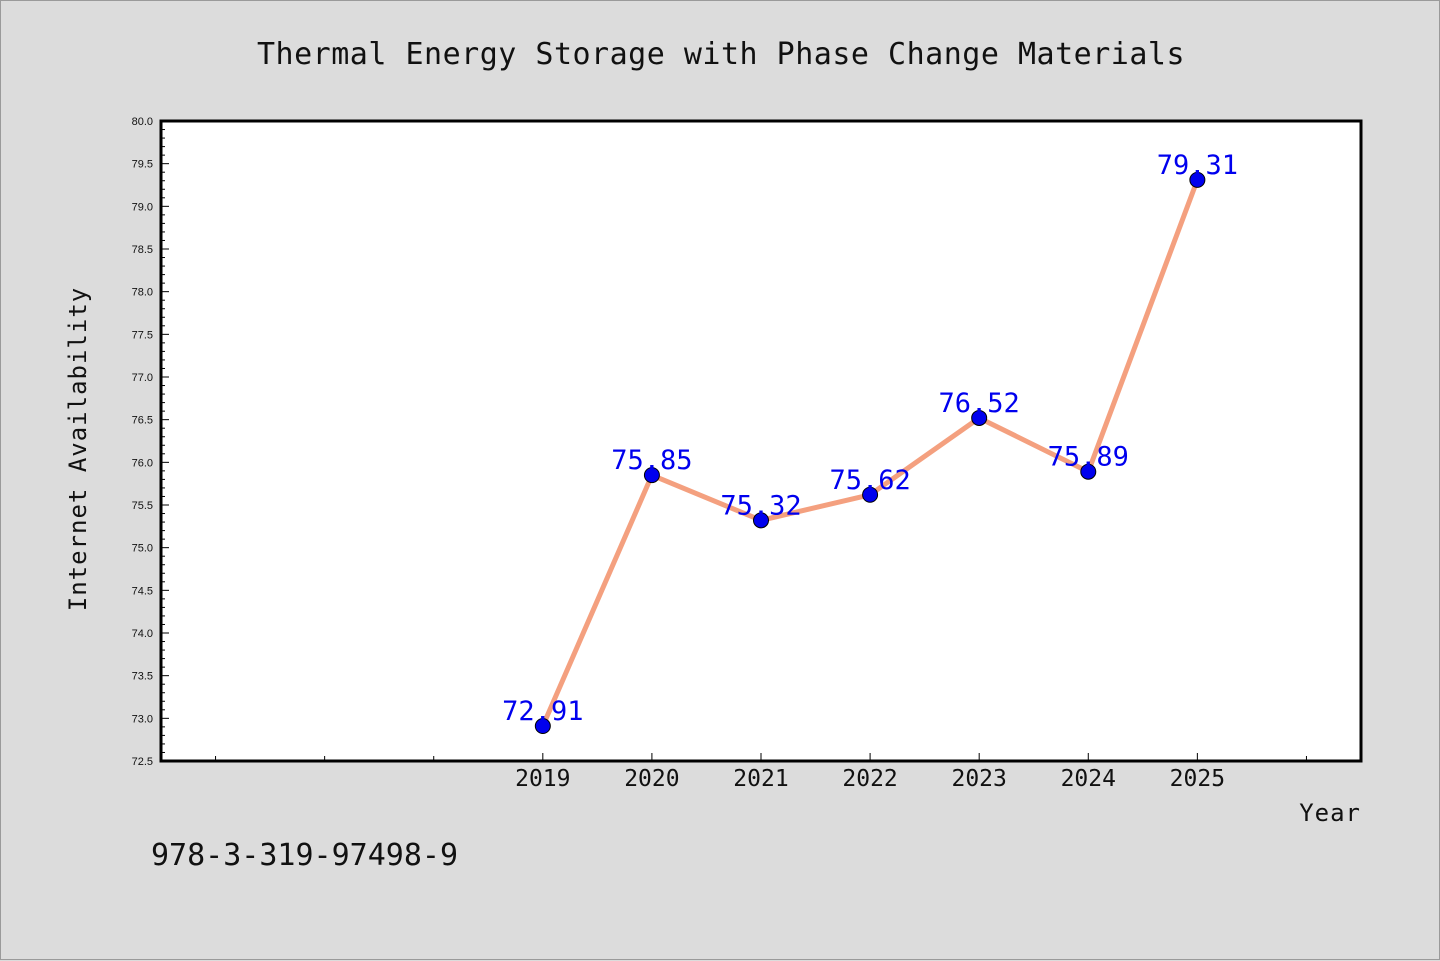 The image size is (1440, 961). What do you see at coordinates (142, 591) in the screenshot?
I see `y-tick-label: 74.5` at bounding box center [142, 591].